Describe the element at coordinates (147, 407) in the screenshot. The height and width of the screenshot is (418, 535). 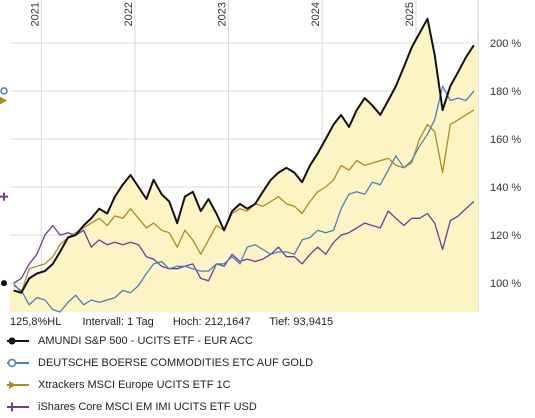
I see `legend-label: iShares Core MSCI EM IMI UCITS ETF USD` at that location.